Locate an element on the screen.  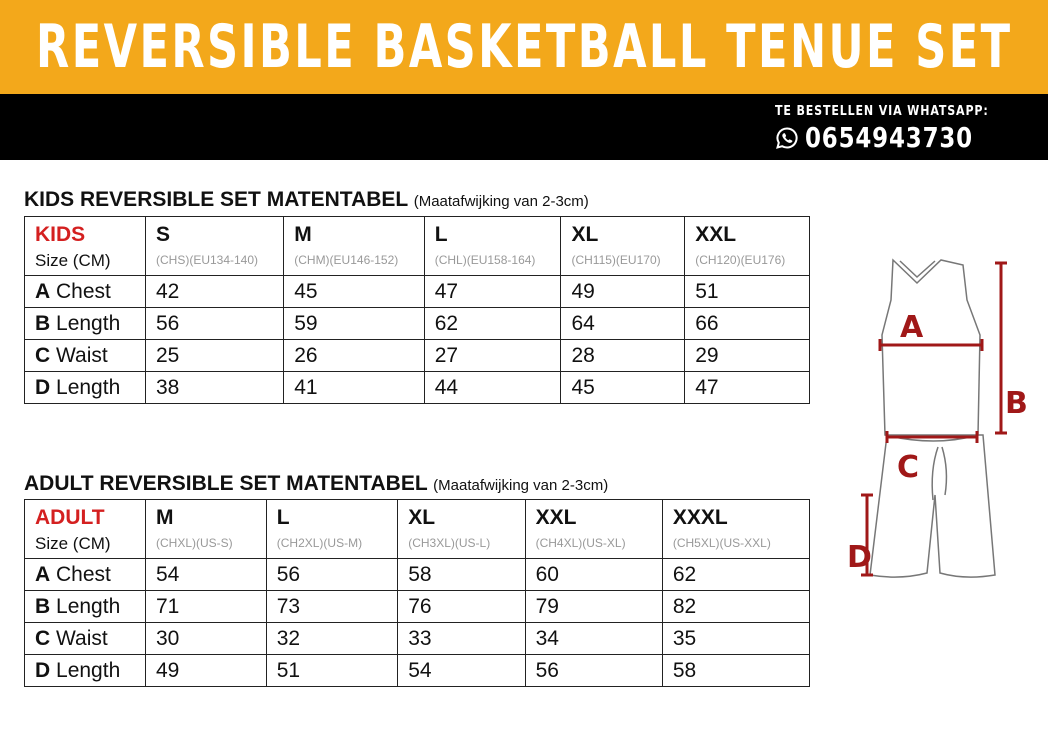
table-cell: 32 is located at coordinates (332, 638).